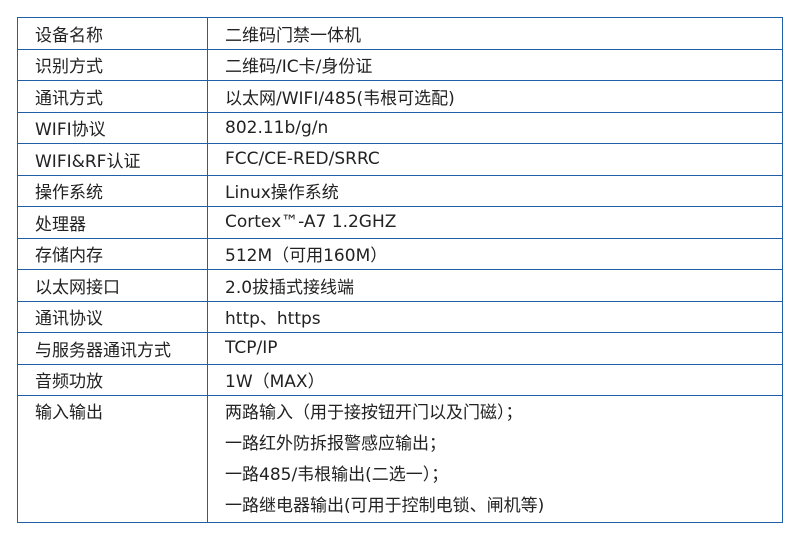  Describe the element at coordinates (495, 96) in the screenshot. I see `spec-value: 以太网/WIFI/485(韦根可选配)` at that location.